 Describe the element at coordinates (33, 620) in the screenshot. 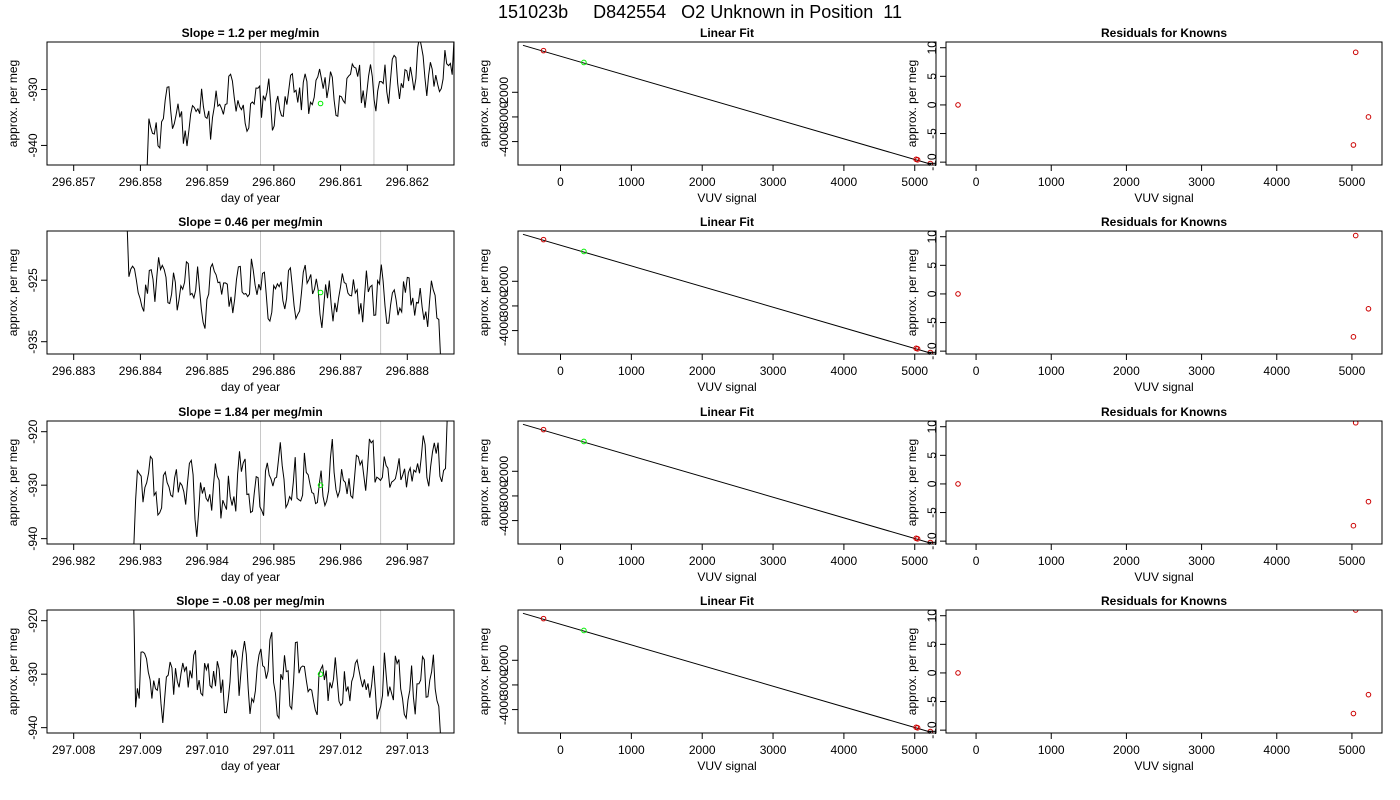

I see `y-tick-label: -920` at that location.